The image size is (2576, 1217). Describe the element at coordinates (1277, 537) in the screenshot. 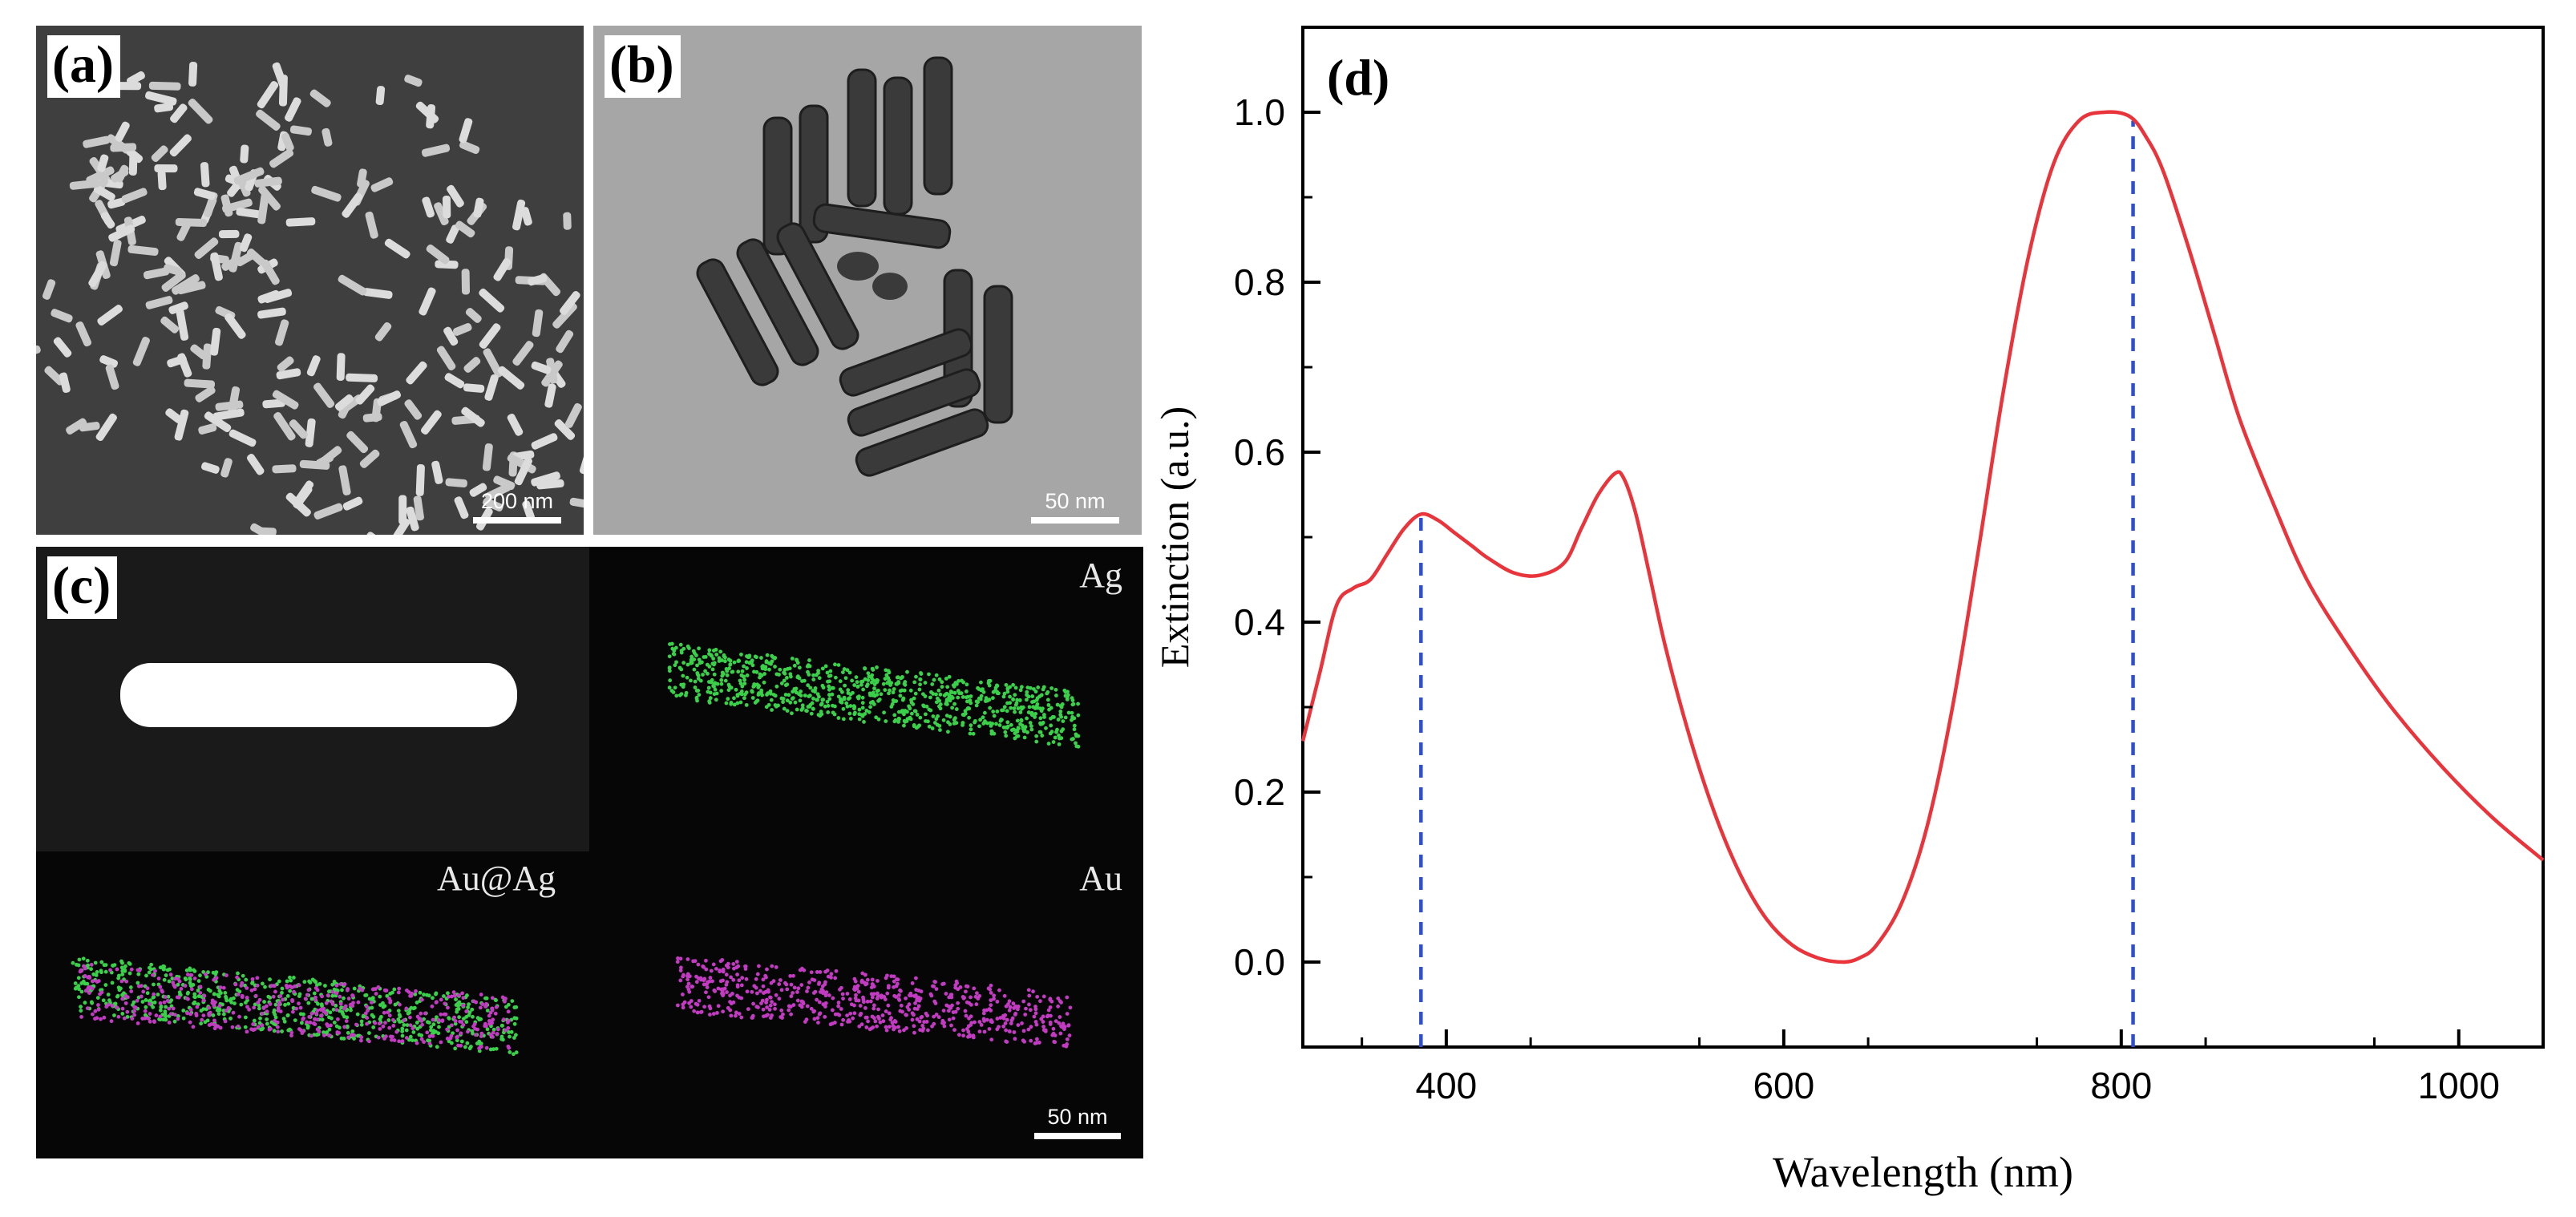

I see `y-axis-ticks: 0.00.20.40.60.81.0` at that location.